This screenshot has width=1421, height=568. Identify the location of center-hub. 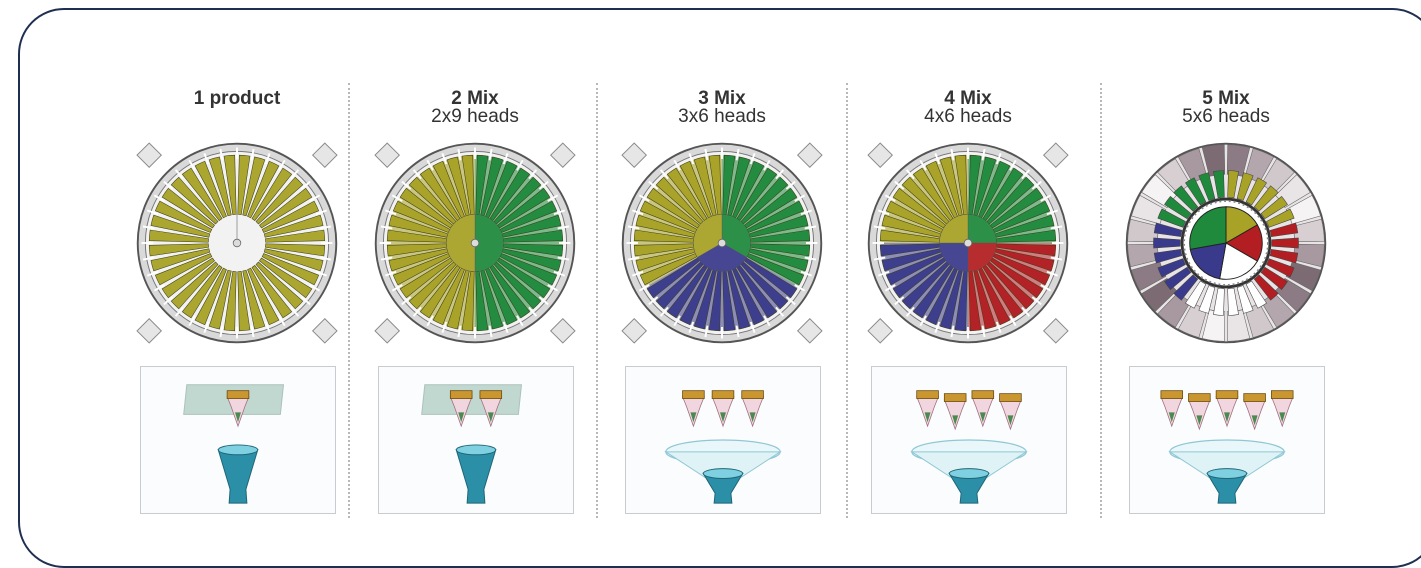
(968, 243).